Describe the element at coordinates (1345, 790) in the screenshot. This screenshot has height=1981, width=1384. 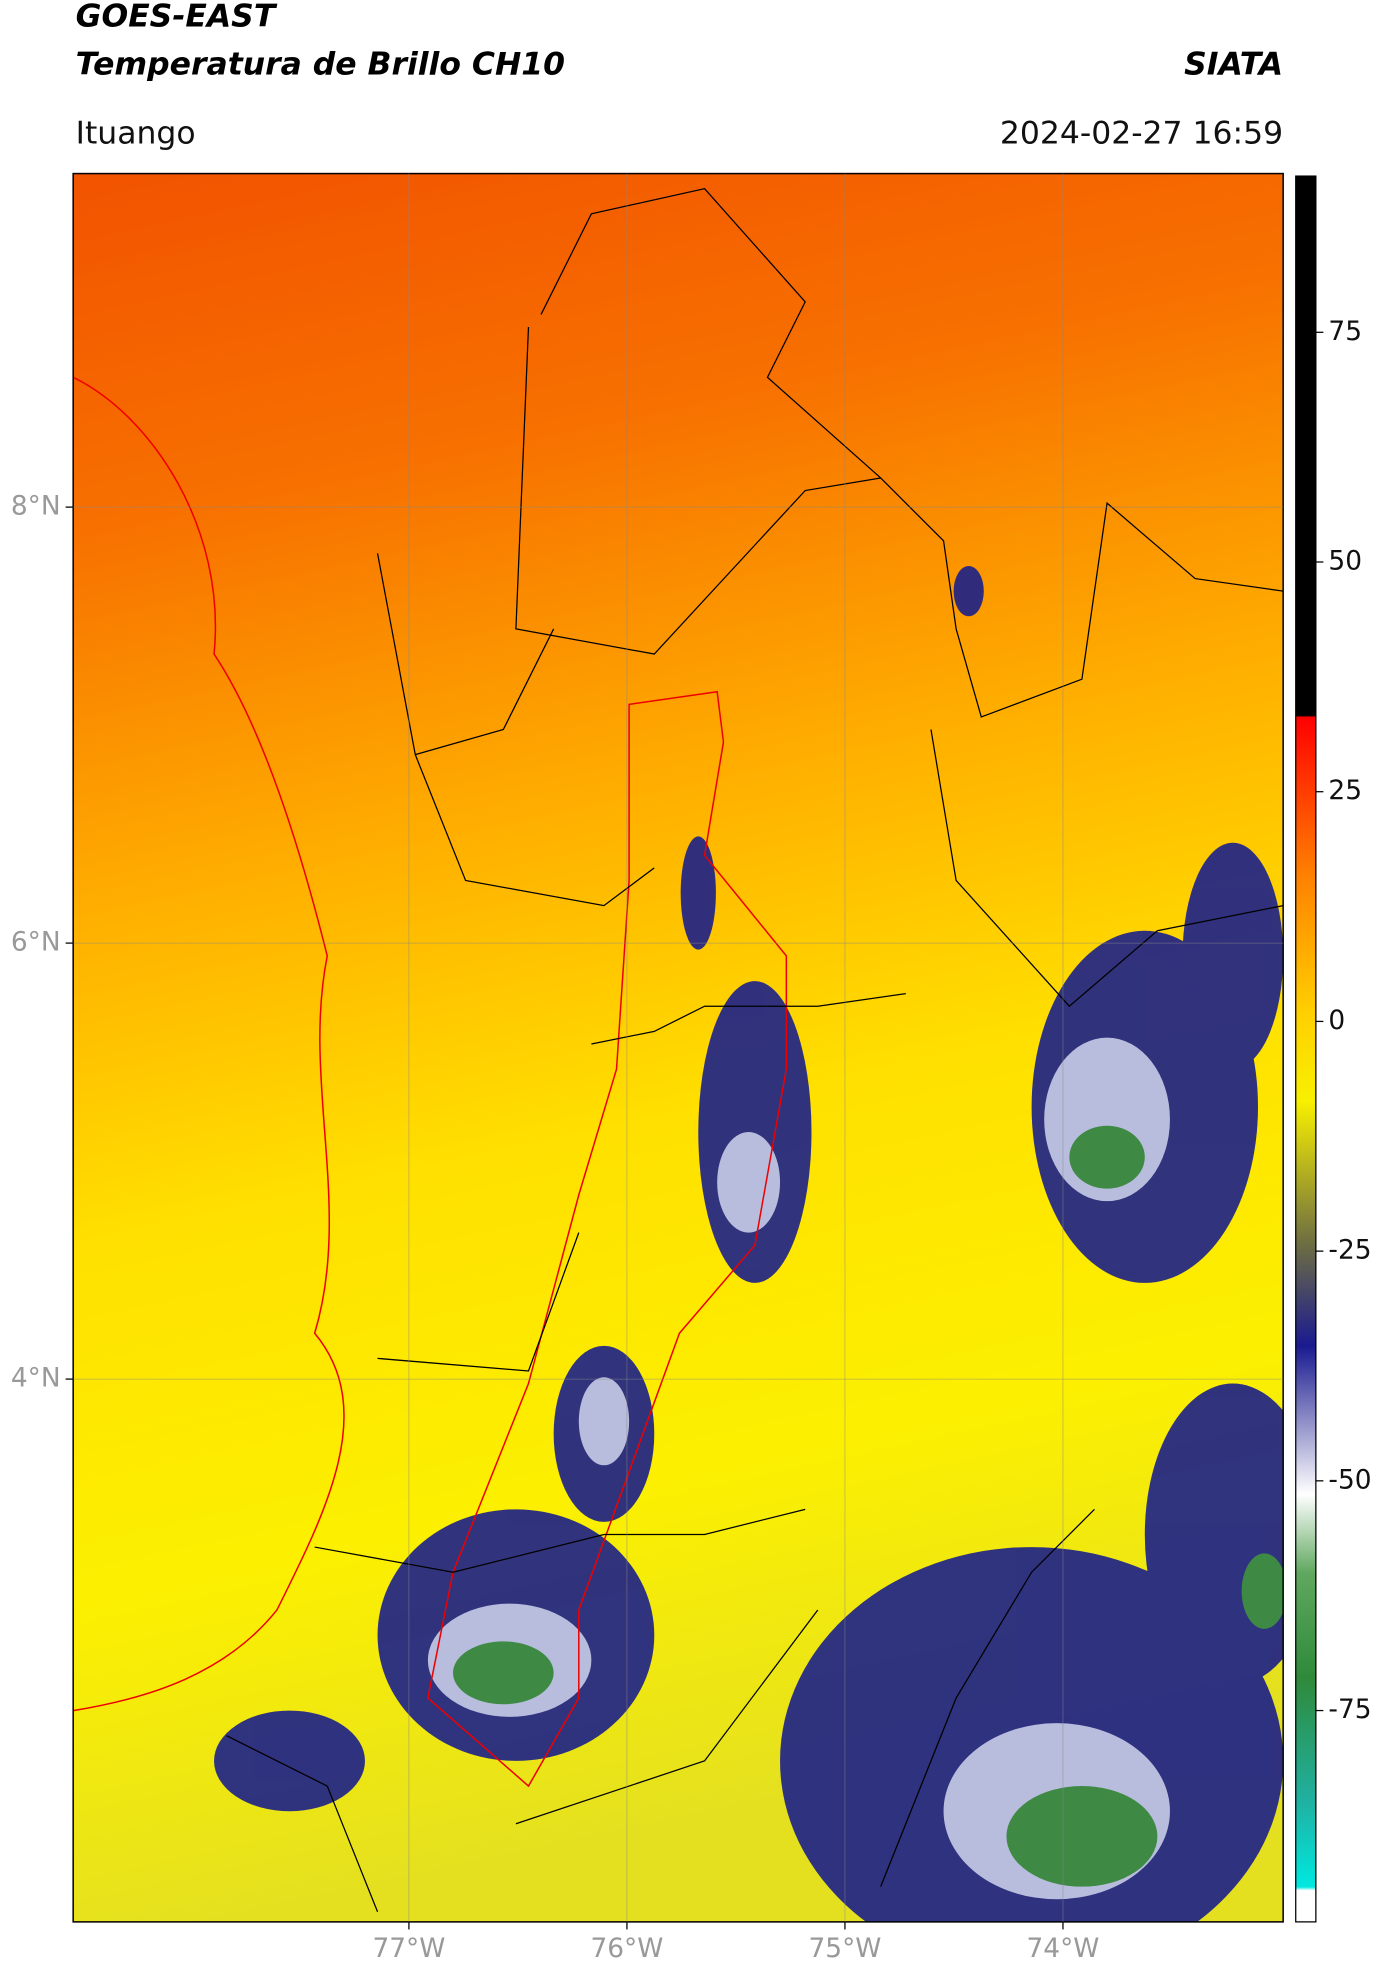
I see `colorbar-tick-label: 25` at that location.